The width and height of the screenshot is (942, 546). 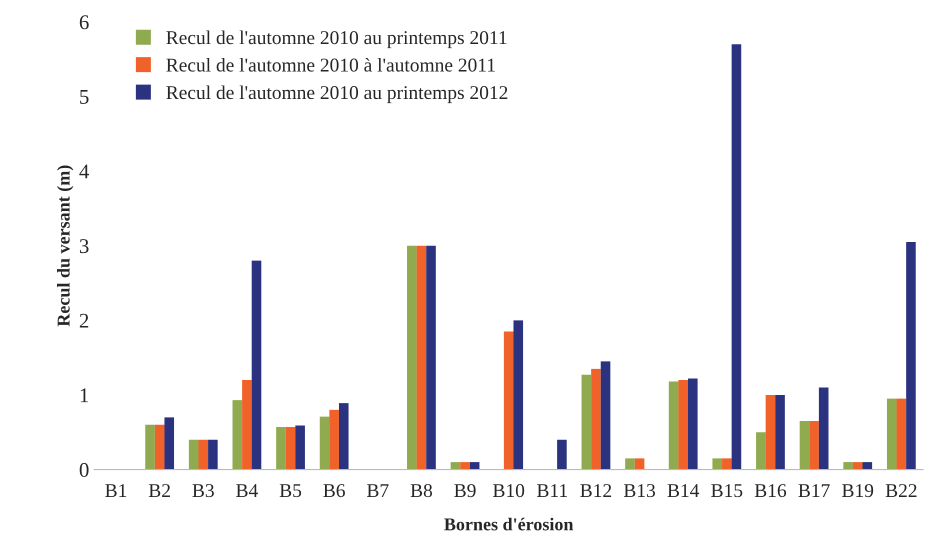 What do you see at coordinates (84, 97) in the screenshot?
I see `y-tick-label: 5` at bounding box center [84, 97].